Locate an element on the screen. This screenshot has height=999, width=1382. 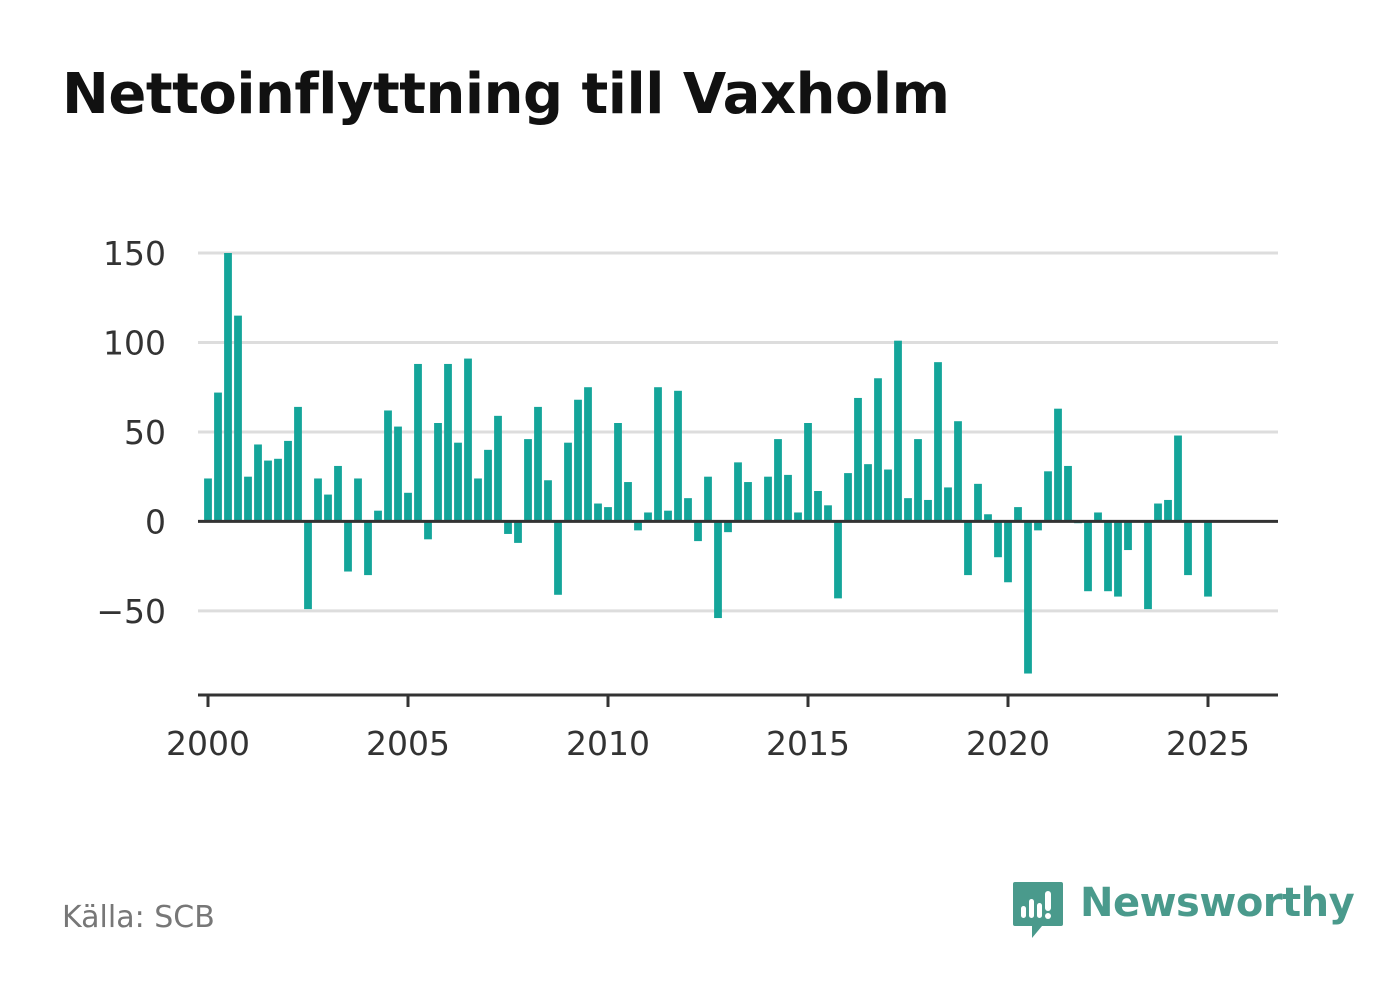
y-tick-label: 150 is located at coordinates (134, 253).